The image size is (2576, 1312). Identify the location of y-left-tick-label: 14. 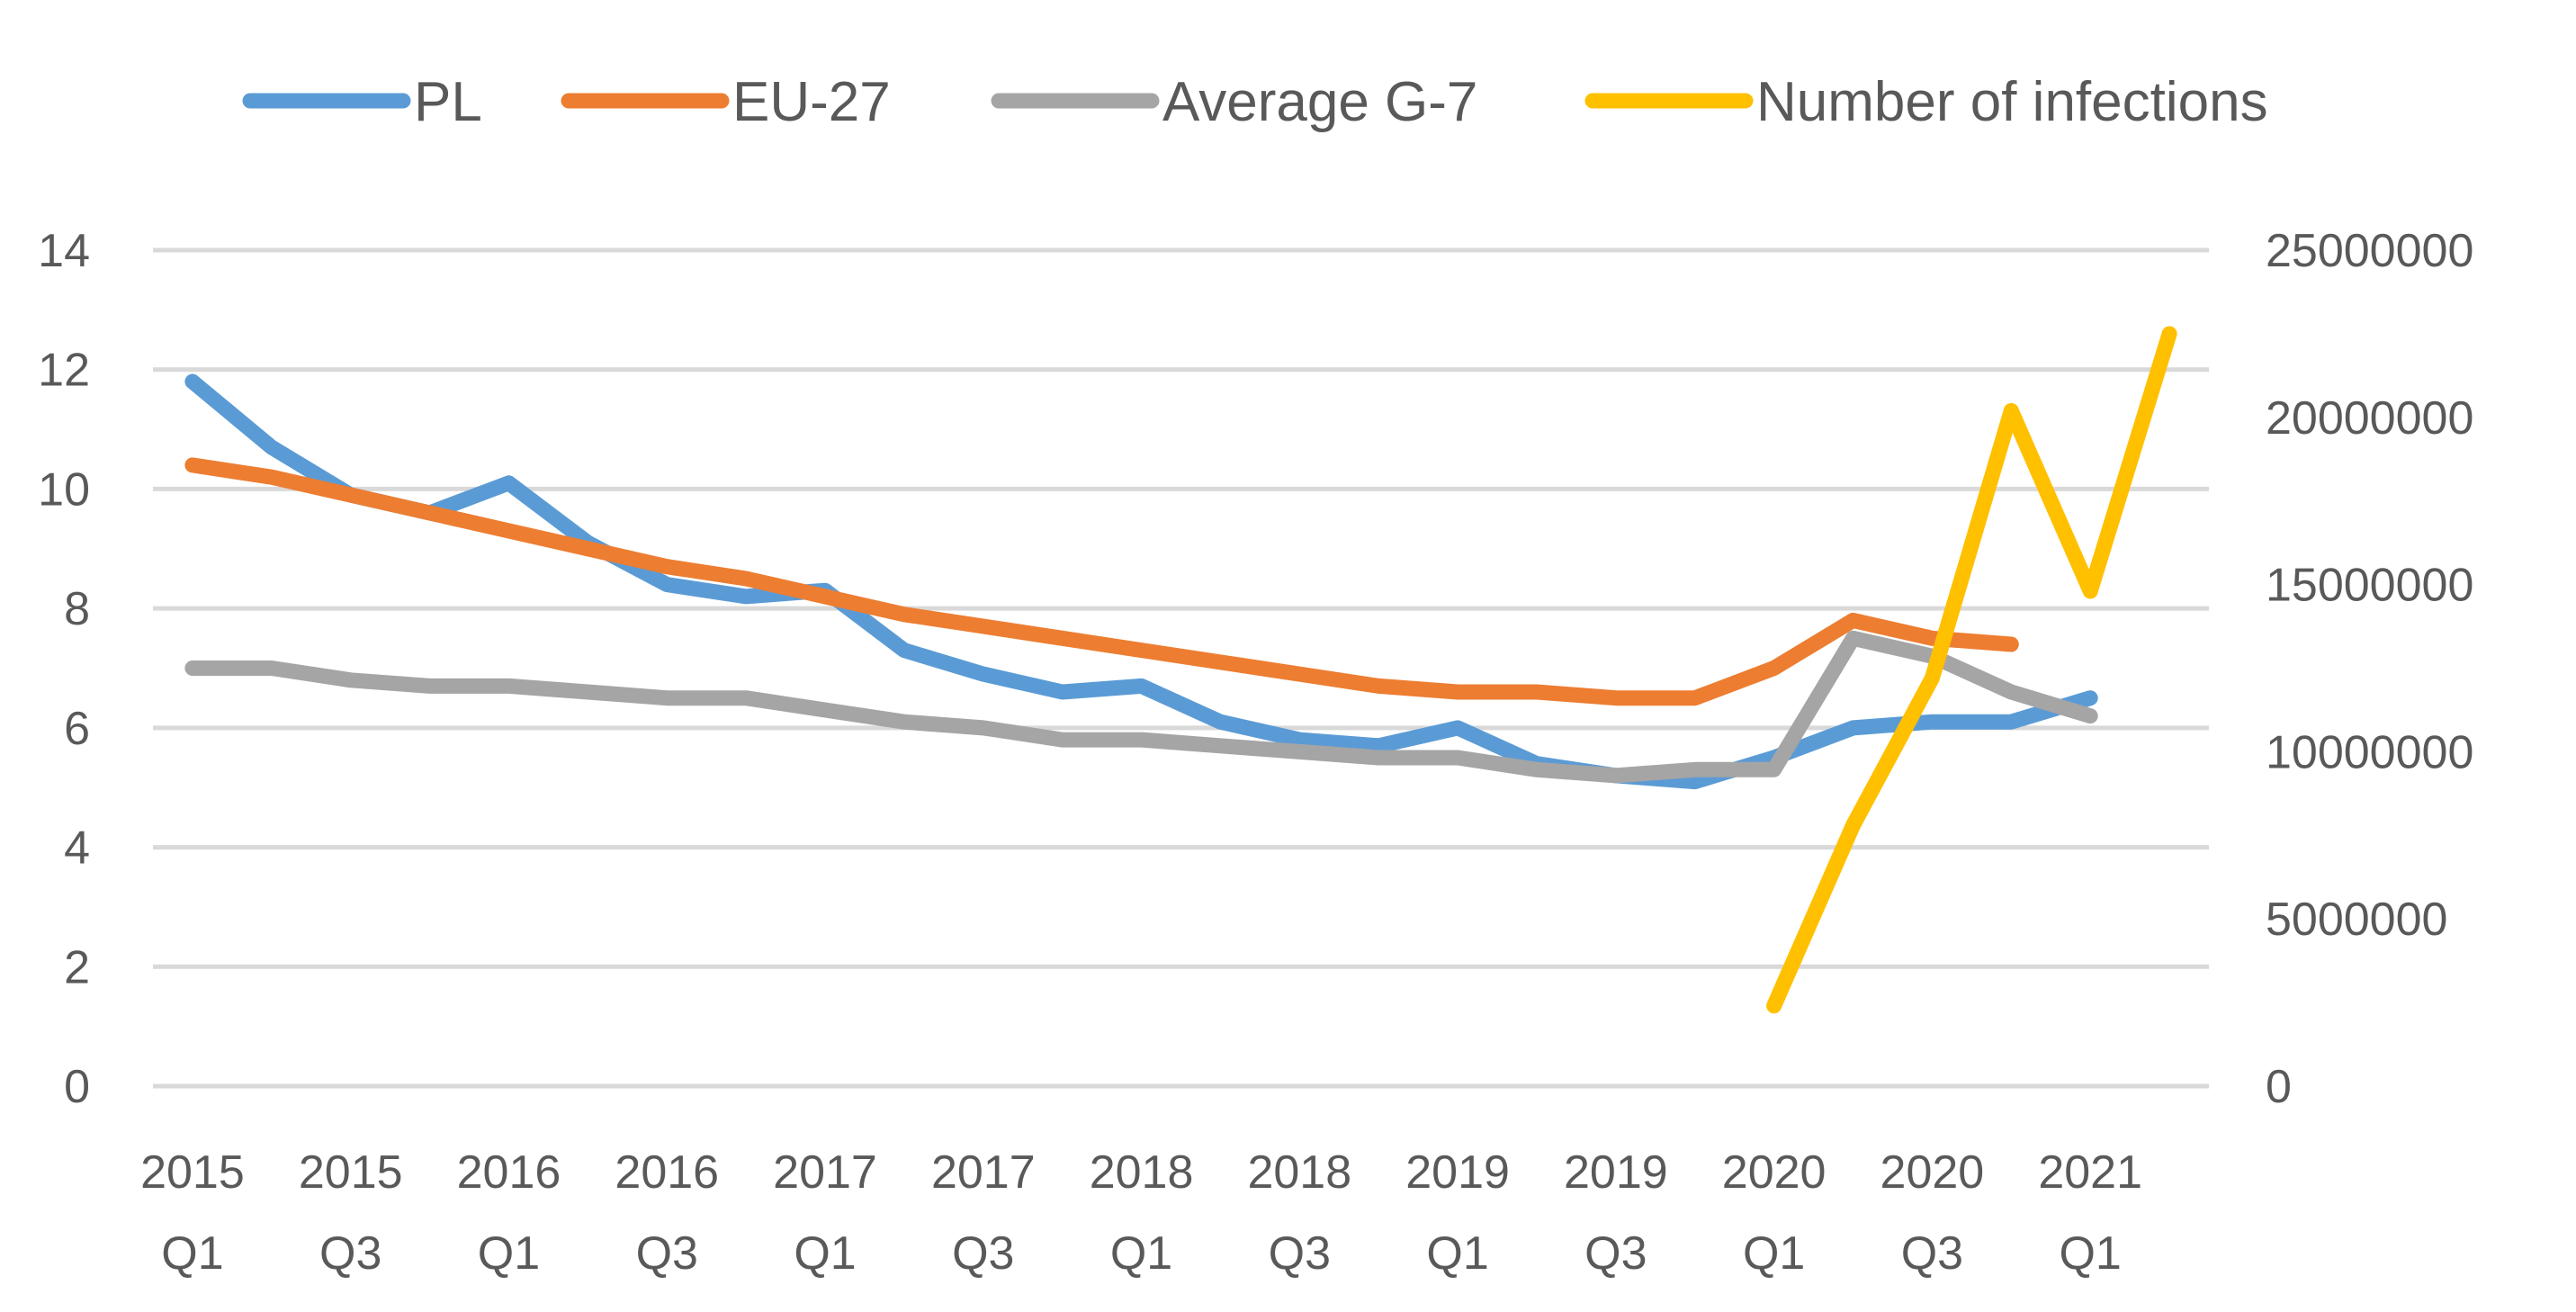
(64, 251).